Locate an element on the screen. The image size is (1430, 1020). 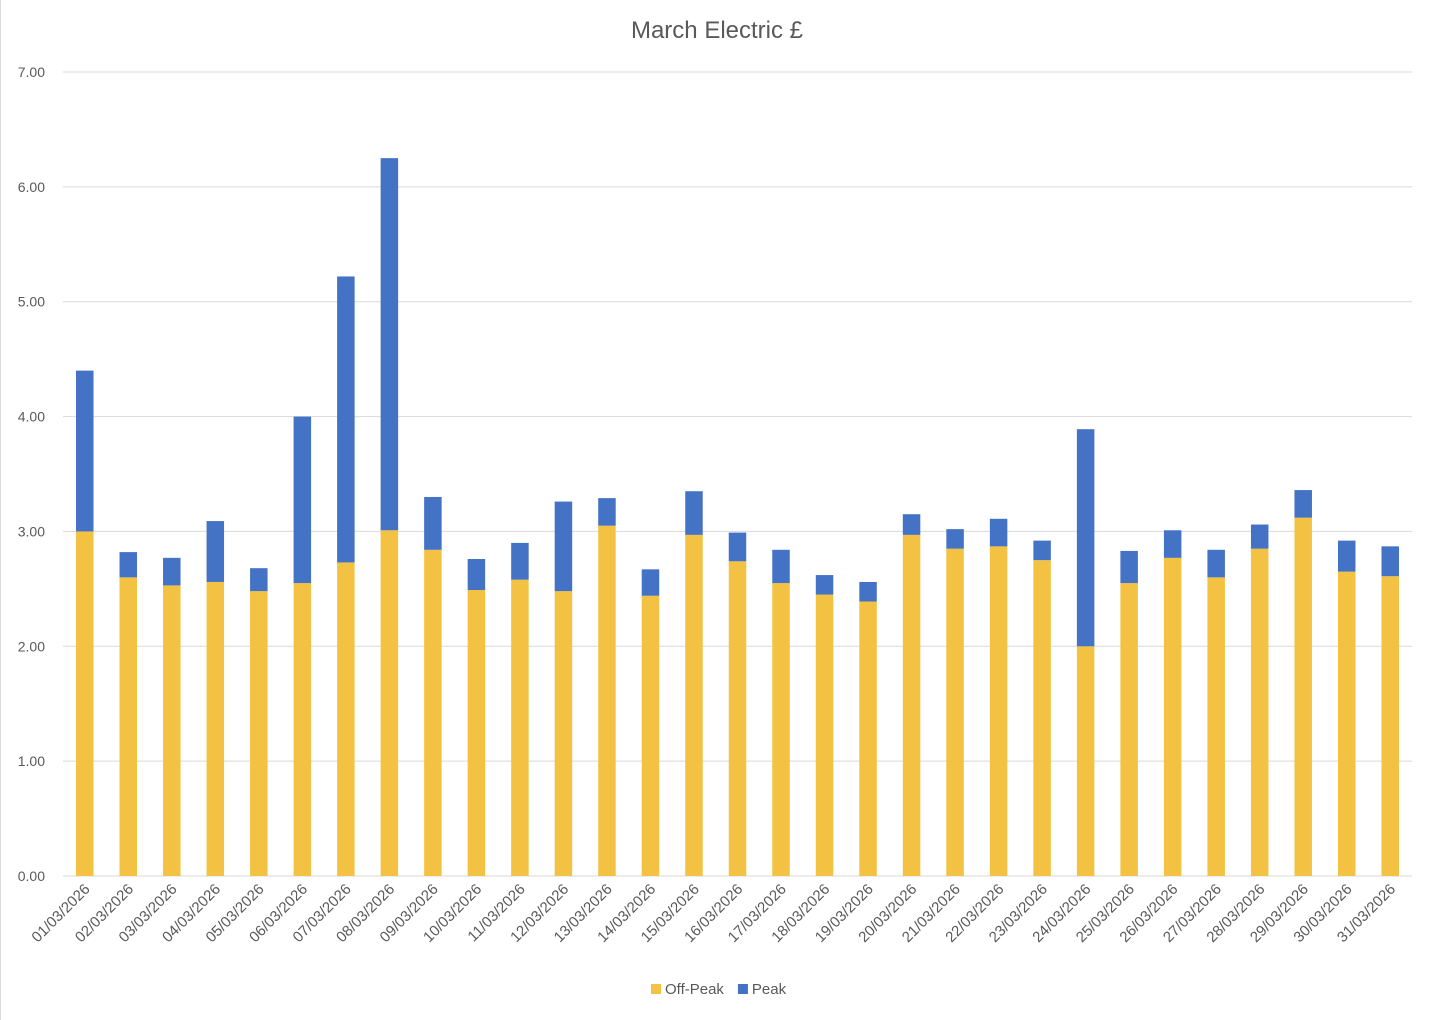
legend-swatch-off-peak is located at coordinates (656, 989).